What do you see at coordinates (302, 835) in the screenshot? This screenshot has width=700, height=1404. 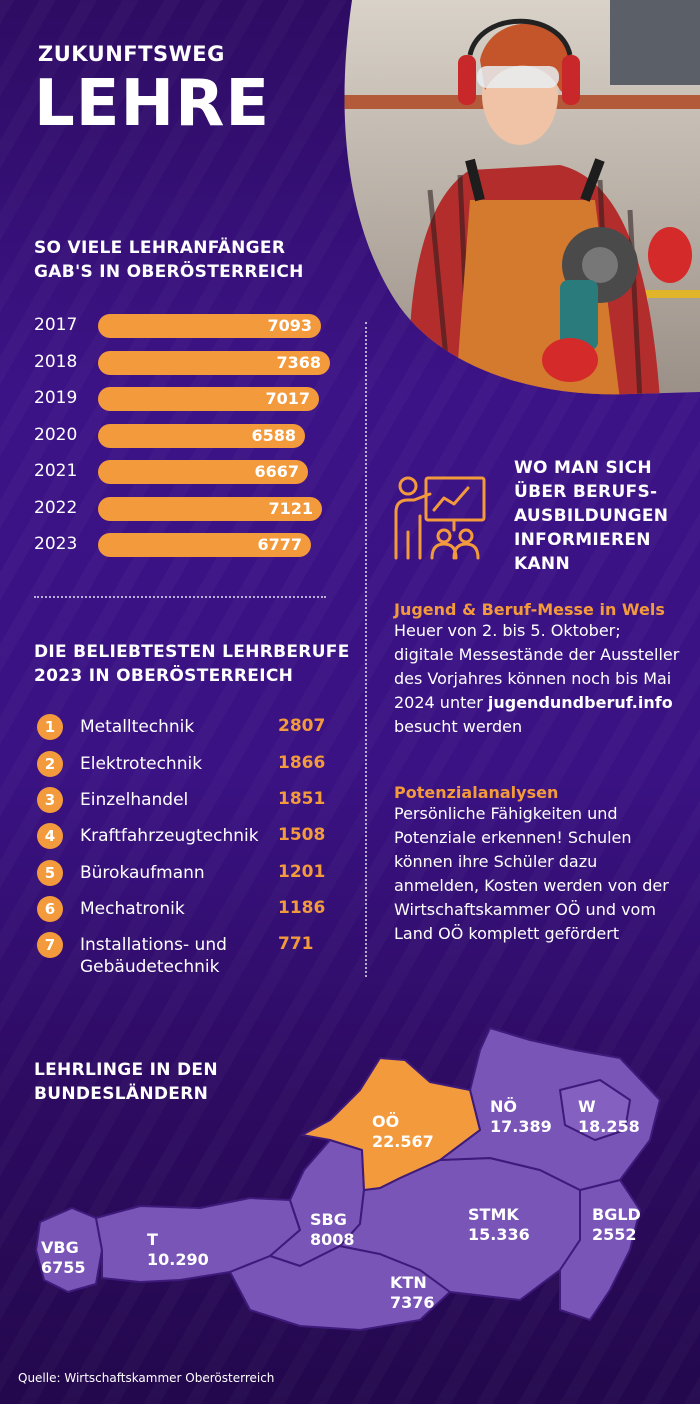 I see `job-value: 1508` at bounding box center [302, 835].